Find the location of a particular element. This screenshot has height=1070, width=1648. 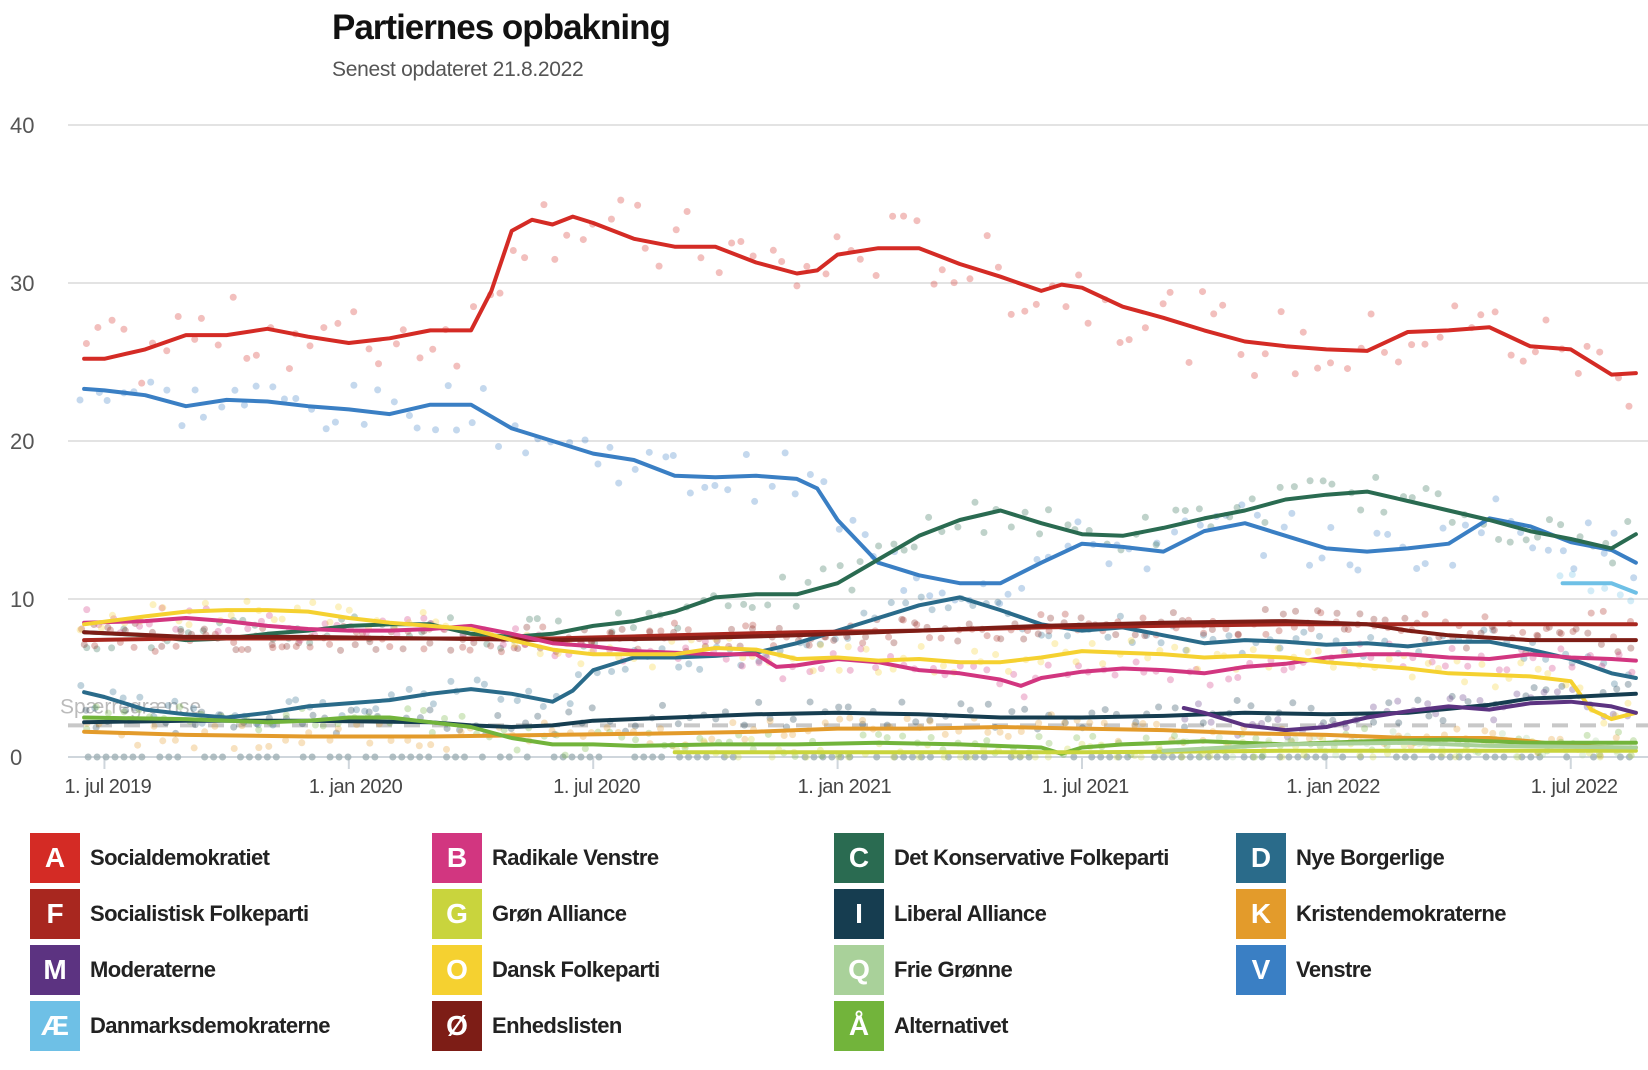

legend-label: Det Konservative Folkeparti is located at coordinates (1031, 857).